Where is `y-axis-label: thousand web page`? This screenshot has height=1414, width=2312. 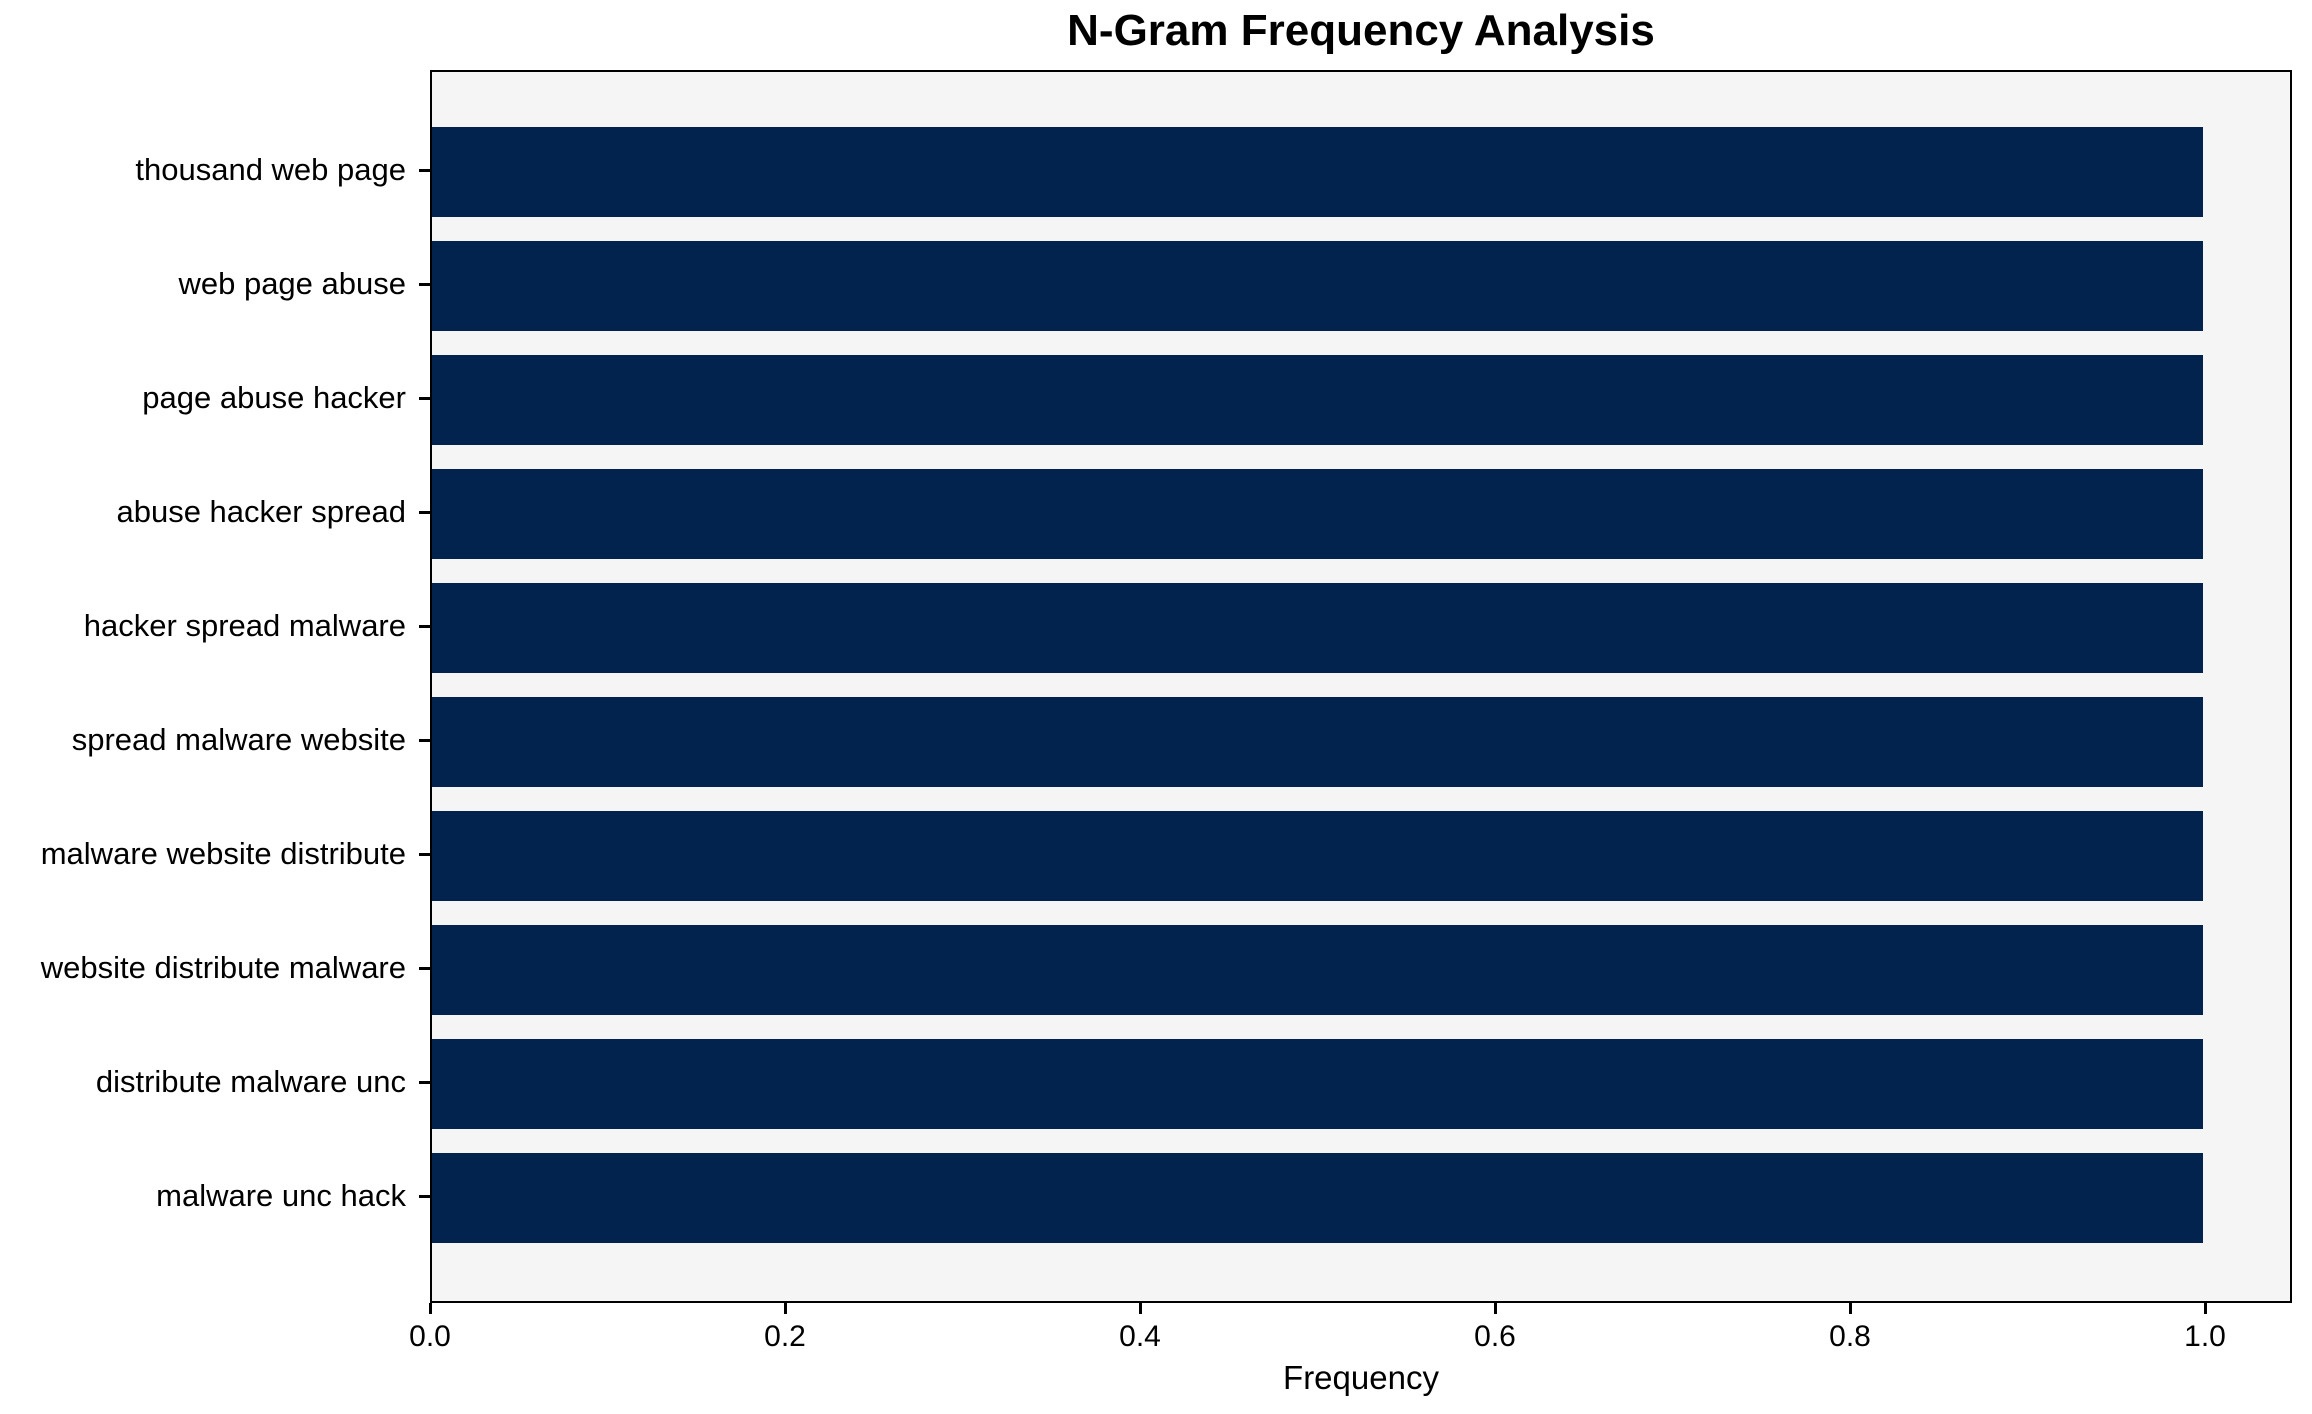 y-axis-label: thousand web page is located at coordinates (270, 169).